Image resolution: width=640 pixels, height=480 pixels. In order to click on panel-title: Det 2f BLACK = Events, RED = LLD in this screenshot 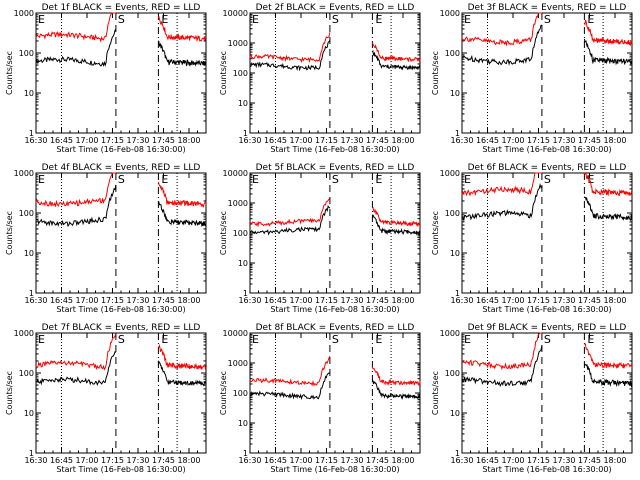, I will do `click(335, 8)`.